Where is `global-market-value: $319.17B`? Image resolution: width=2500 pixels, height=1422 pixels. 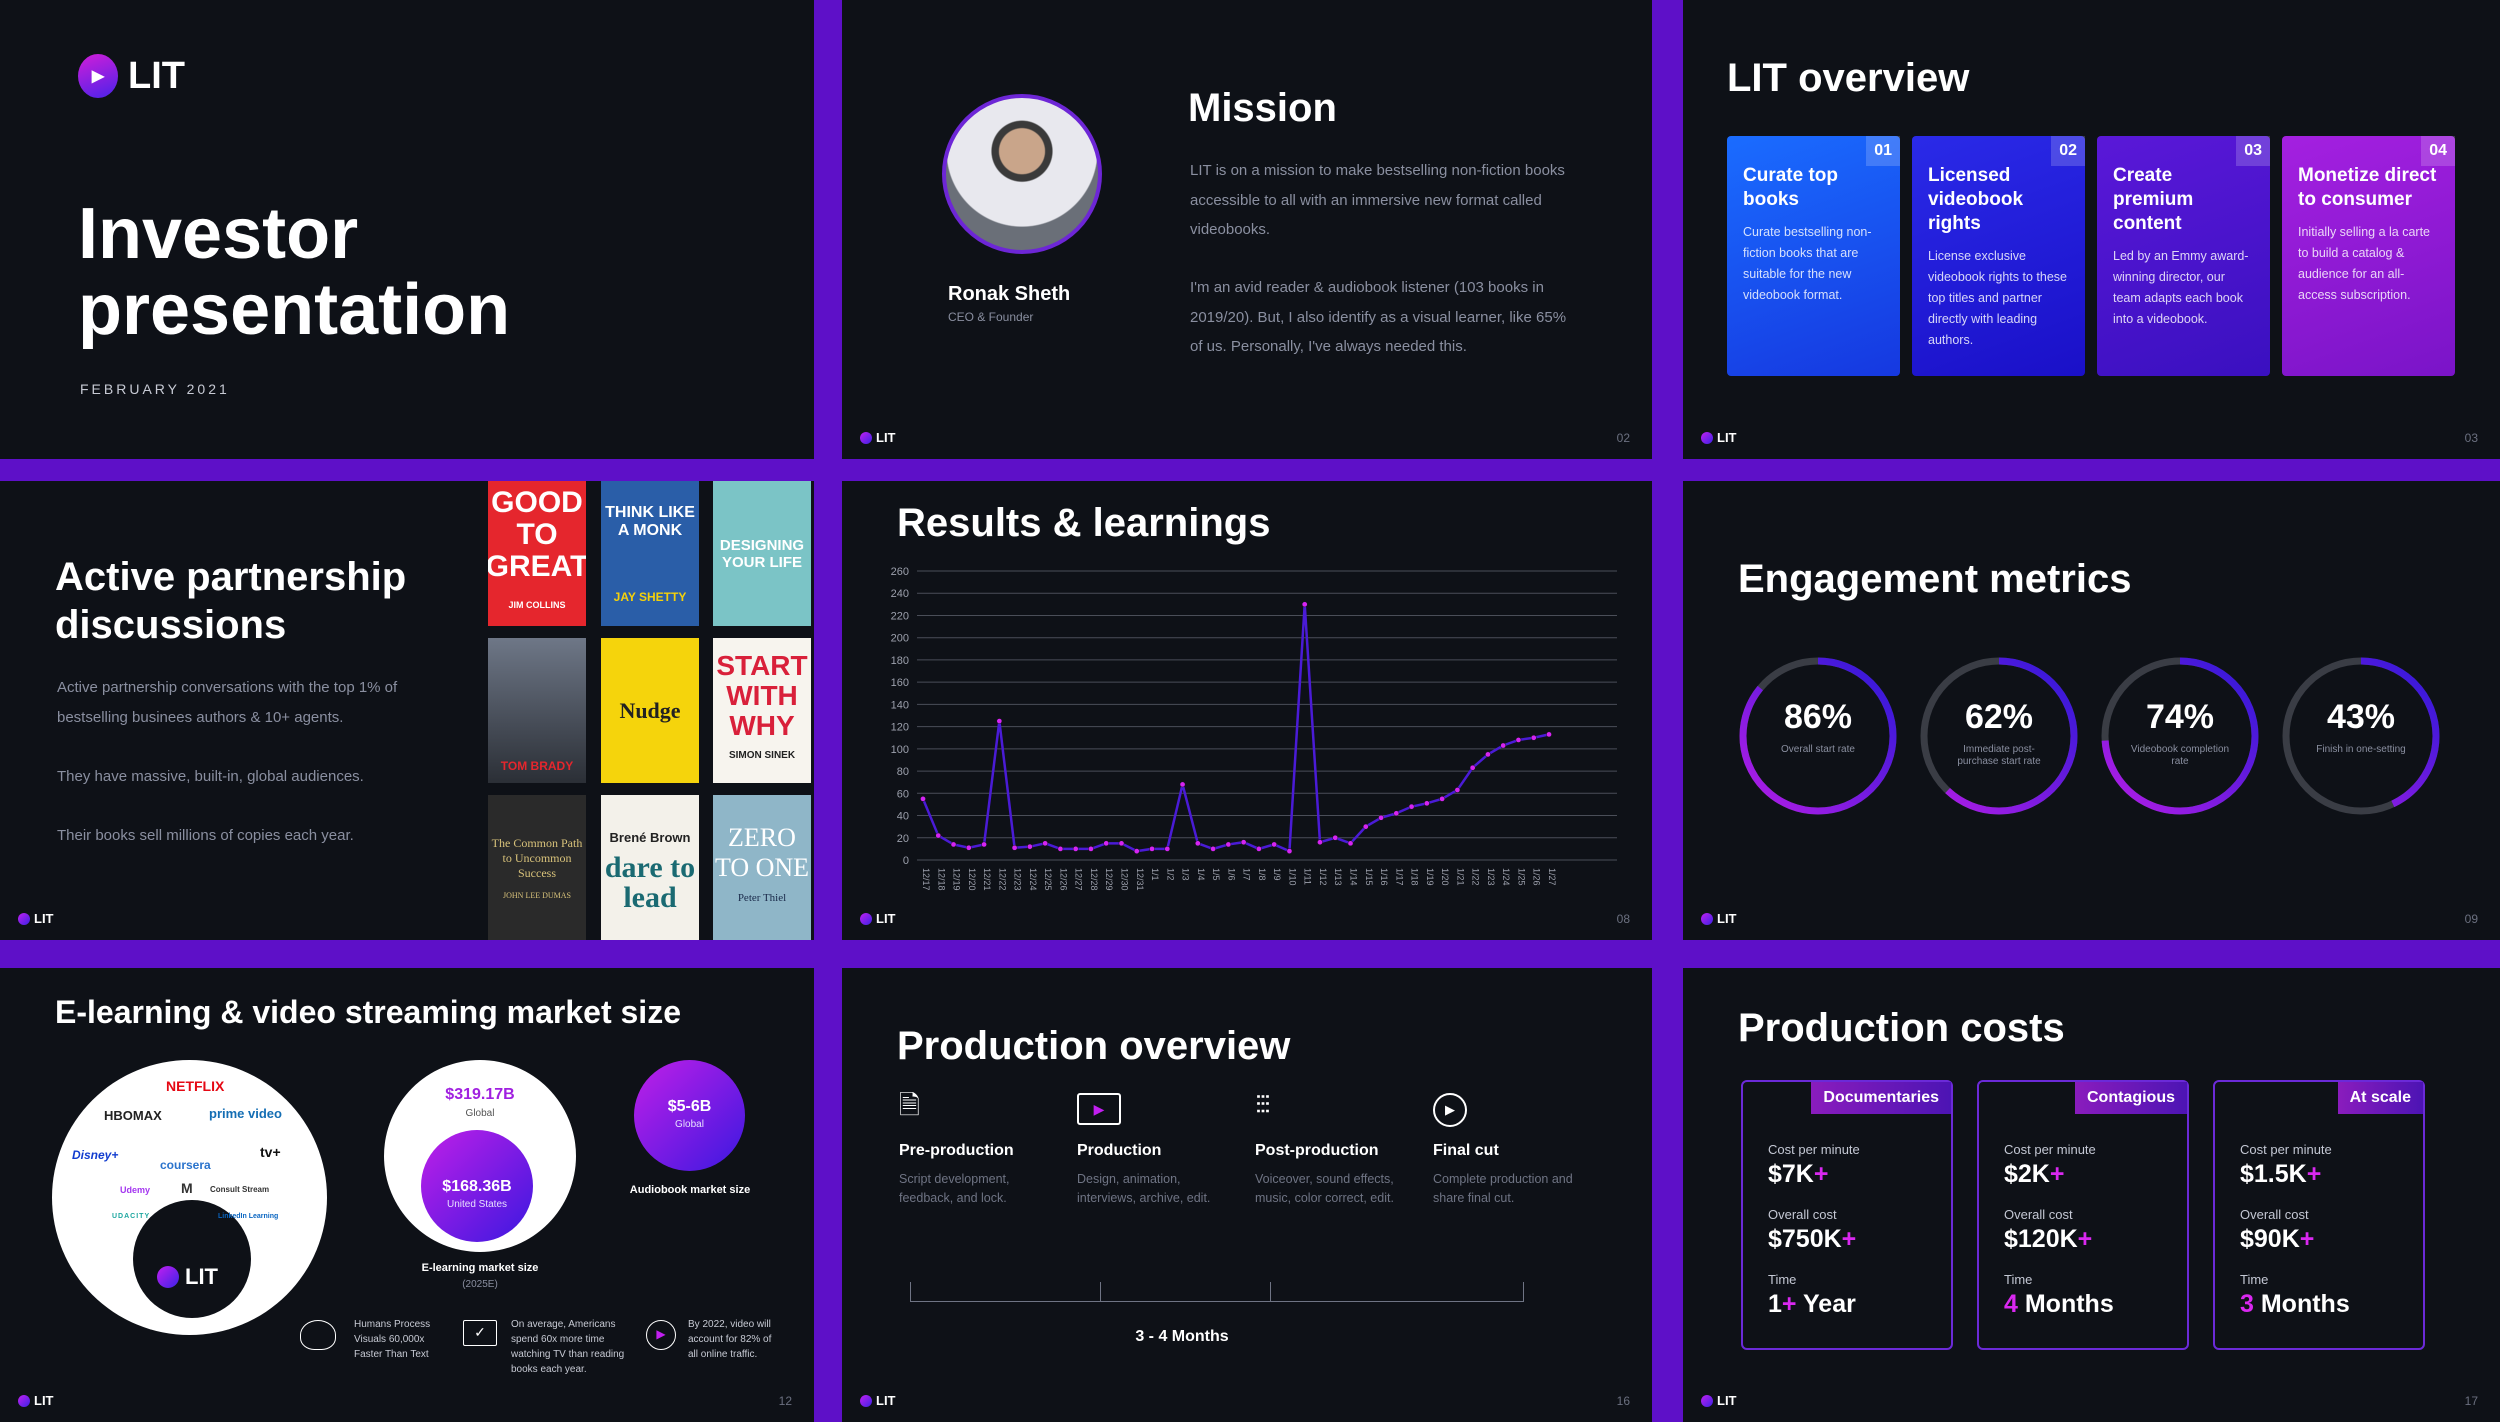 global-market-value: $319.17B is located at coordinates (480, 1094).